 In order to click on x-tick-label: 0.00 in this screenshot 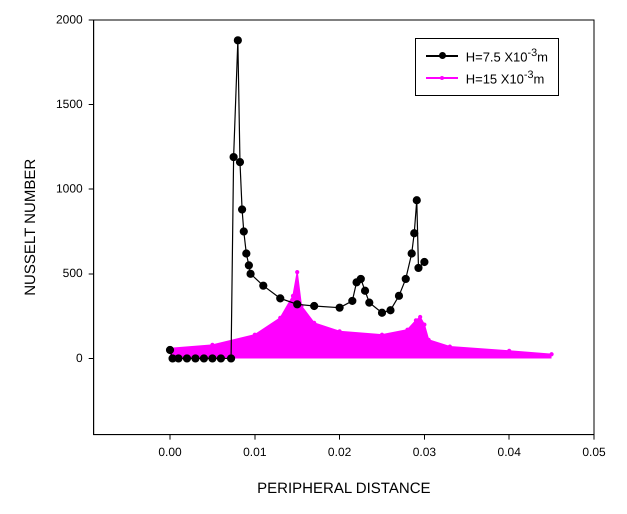, I will do `click(170, 452)`.